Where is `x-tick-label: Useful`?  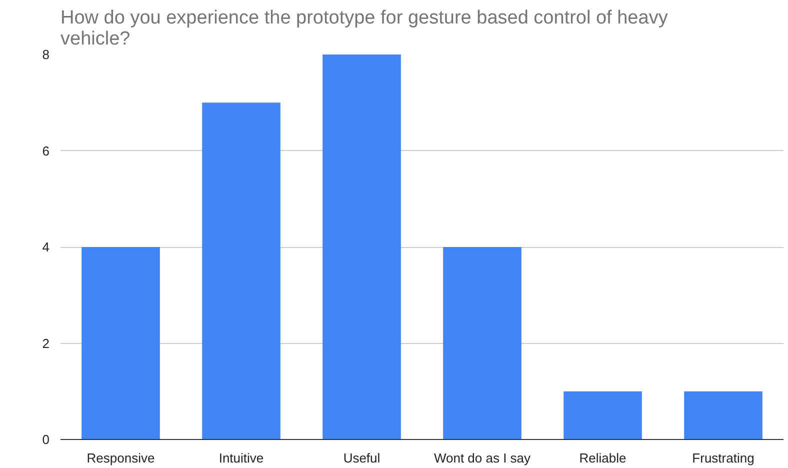
x-tick-label: Useful is located at coordinates (361, 458).